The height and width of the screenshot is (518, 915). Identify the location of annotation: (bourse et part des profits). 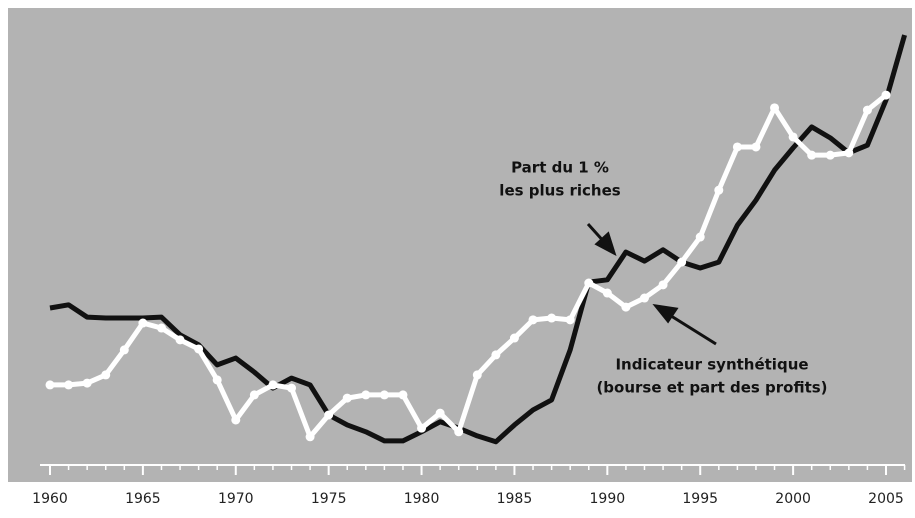
(711, 388).